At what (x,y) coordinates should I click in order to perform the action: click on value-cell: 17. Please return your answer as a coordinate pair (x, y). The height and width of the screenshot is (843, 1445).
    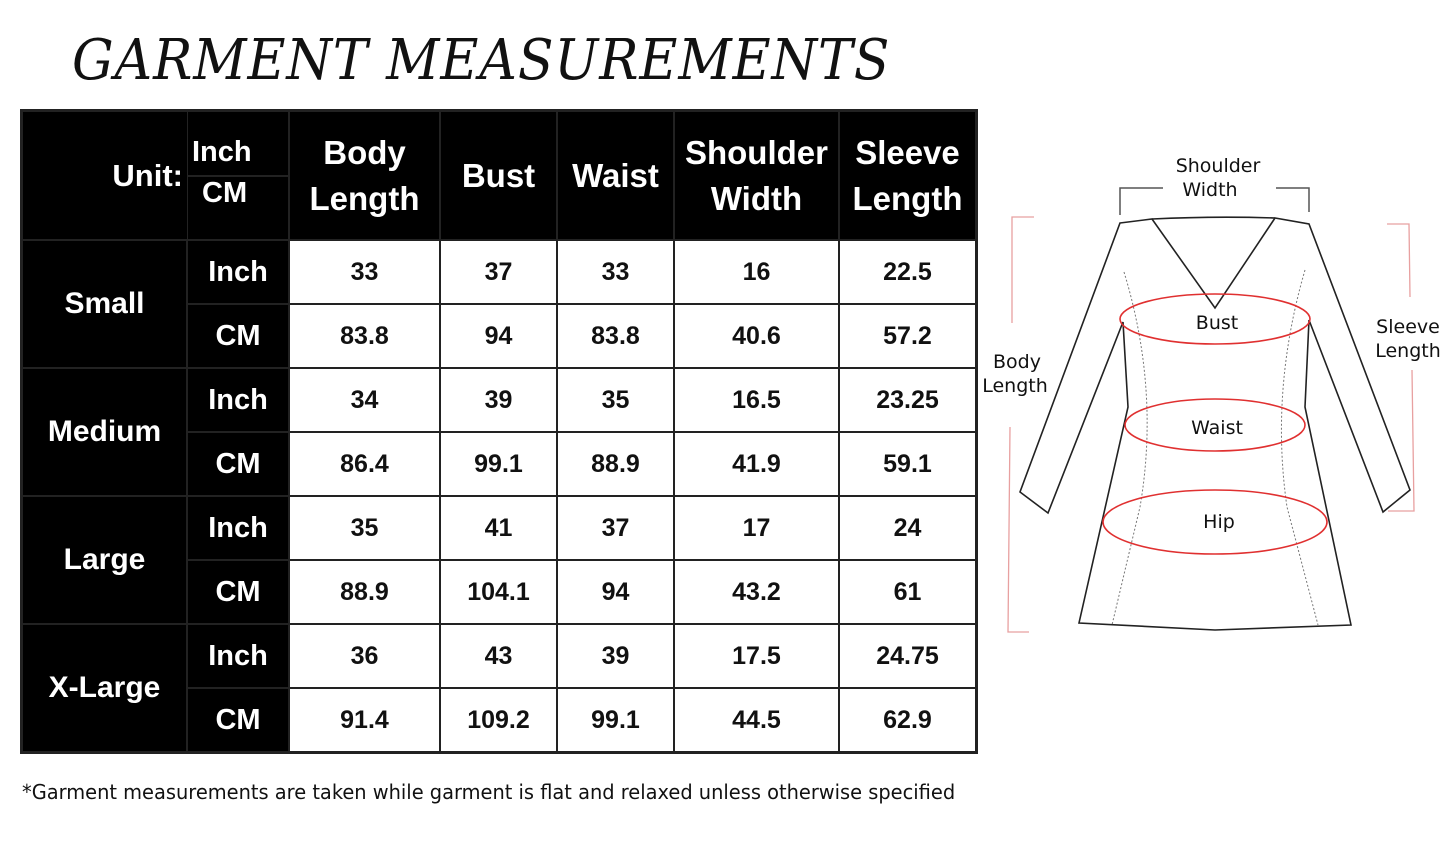
    Looking at the image, I should click on (756, 528).